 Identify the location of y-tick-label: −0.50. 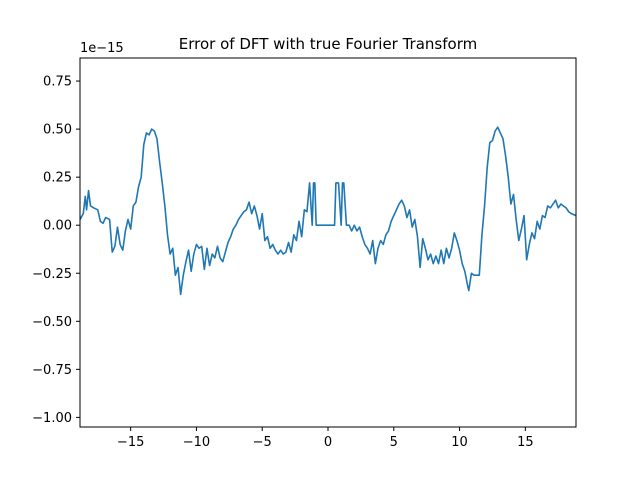
(52, 322).